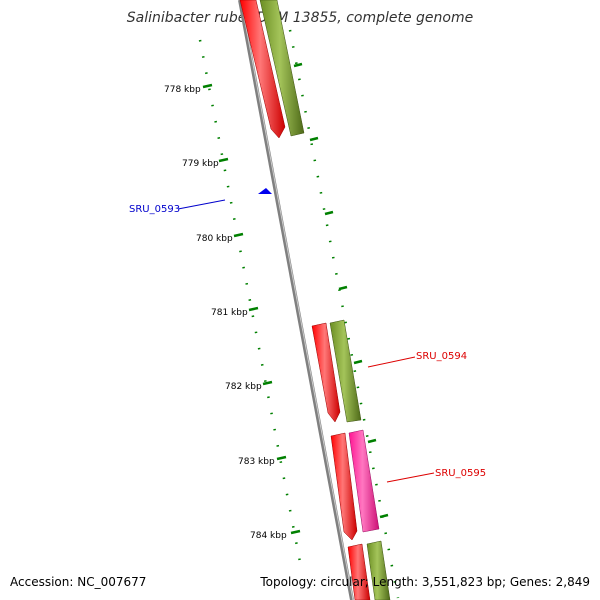 Image resolution: width=600 pixels, height=600 pixels. I want to click on sru0595-leader, so click(410, 477).